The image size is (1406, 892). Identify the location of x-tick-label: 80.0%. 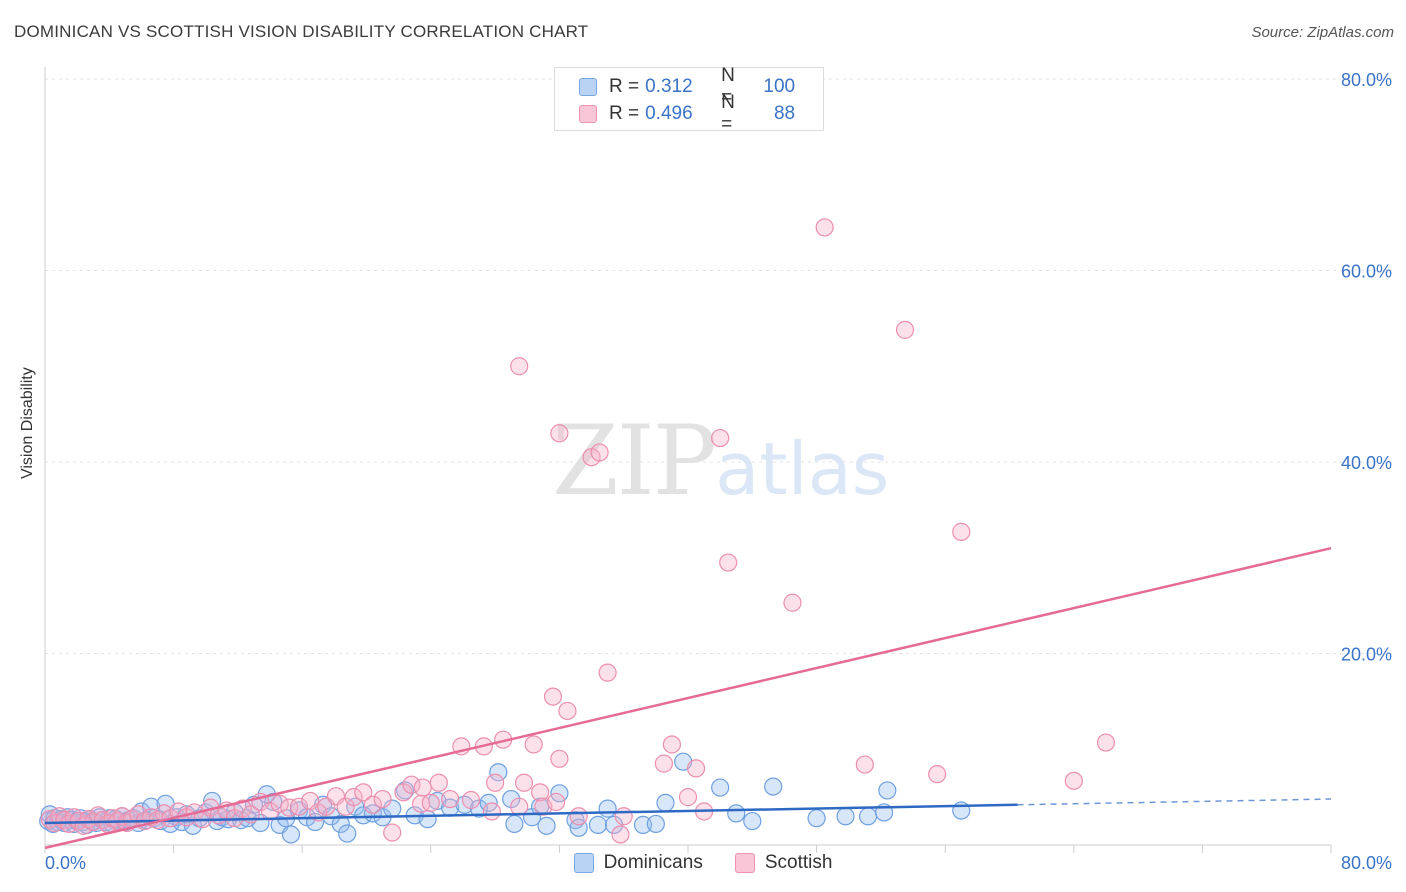
(1366, 863).